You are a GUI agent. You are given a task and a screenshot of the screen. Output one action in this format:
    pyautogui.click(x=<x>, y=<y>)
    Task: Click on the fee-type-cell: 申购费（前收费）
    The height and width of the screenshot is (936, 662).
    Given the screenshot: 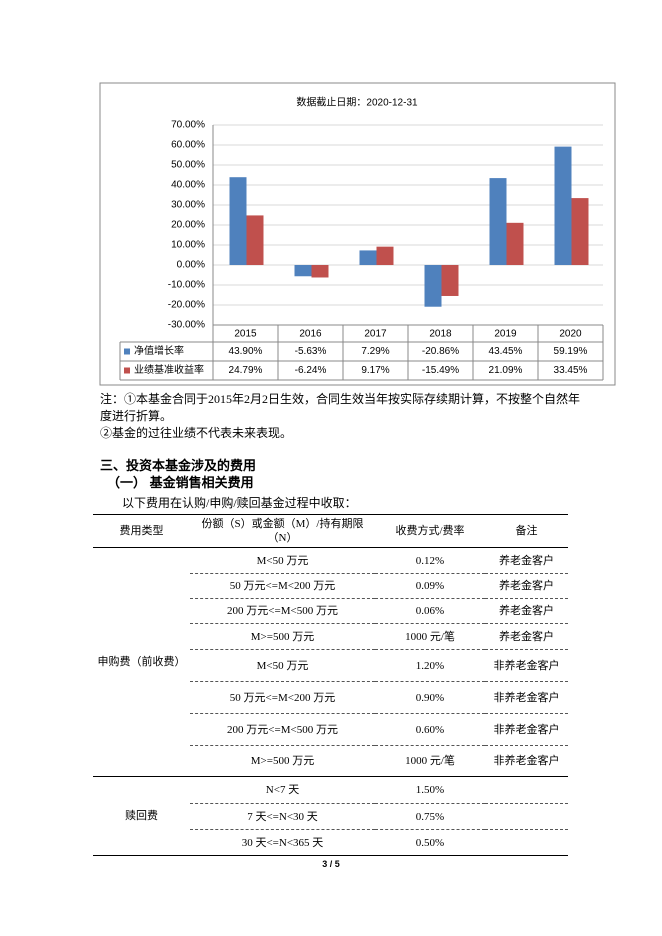 What is the action you would take?
    pyautogui.click(x=141, y=662)
    